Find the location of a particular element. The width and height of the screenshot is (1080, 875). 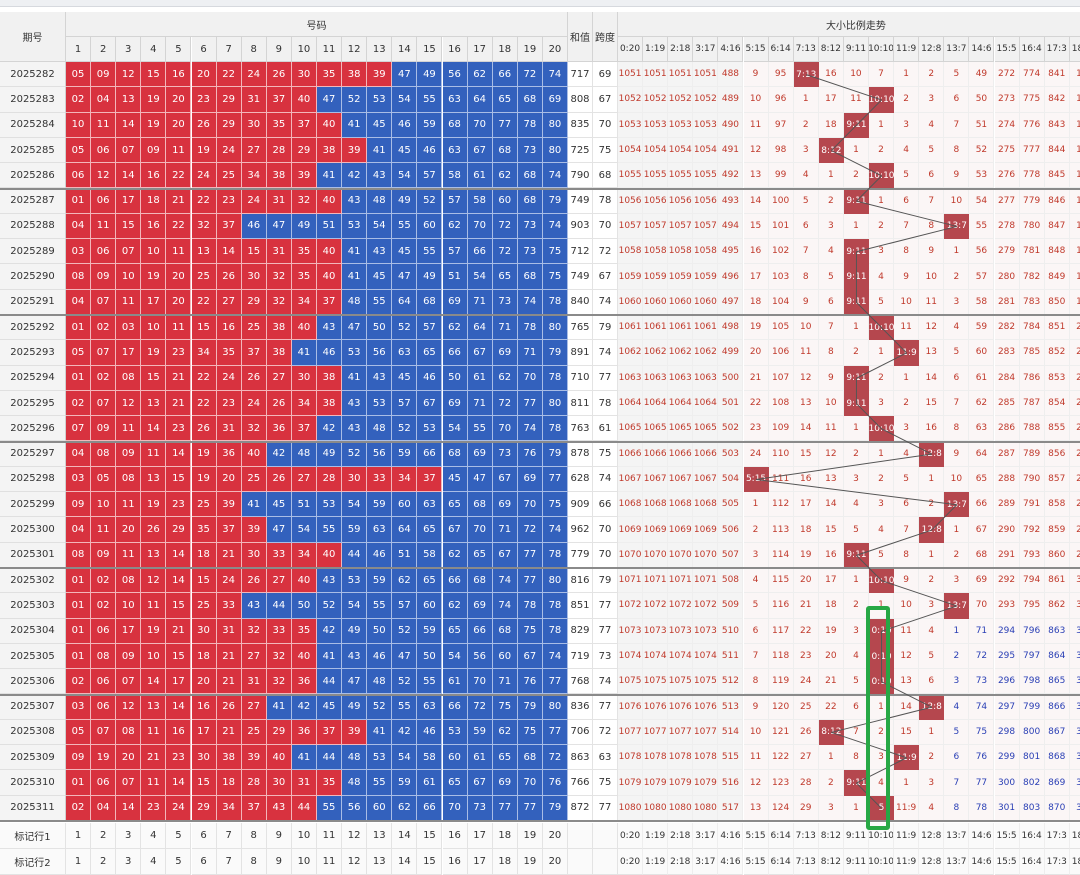

issue-number: 2025307 is located at coordinates (33, 707).